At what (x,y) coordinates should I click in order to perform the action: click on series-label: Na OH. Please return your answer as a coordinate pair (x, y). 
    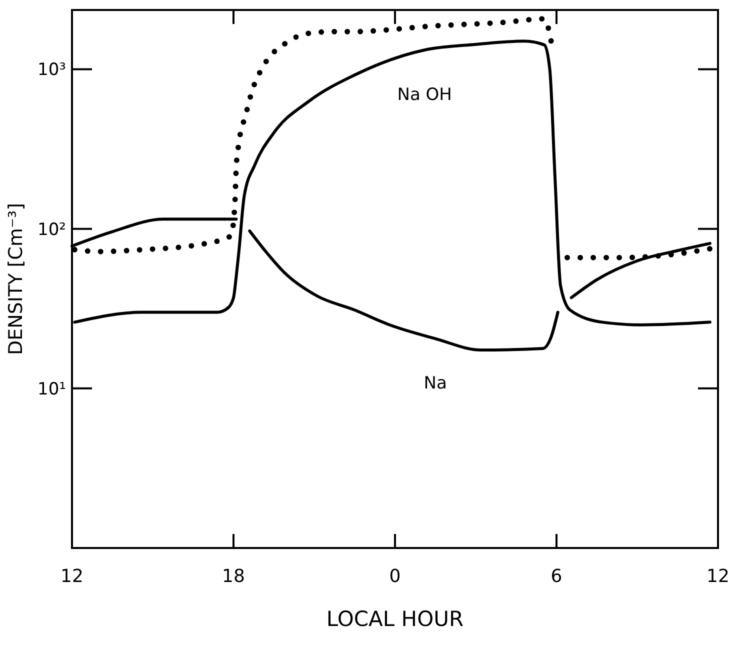
    Looking at the image, I should click on (424, 94).